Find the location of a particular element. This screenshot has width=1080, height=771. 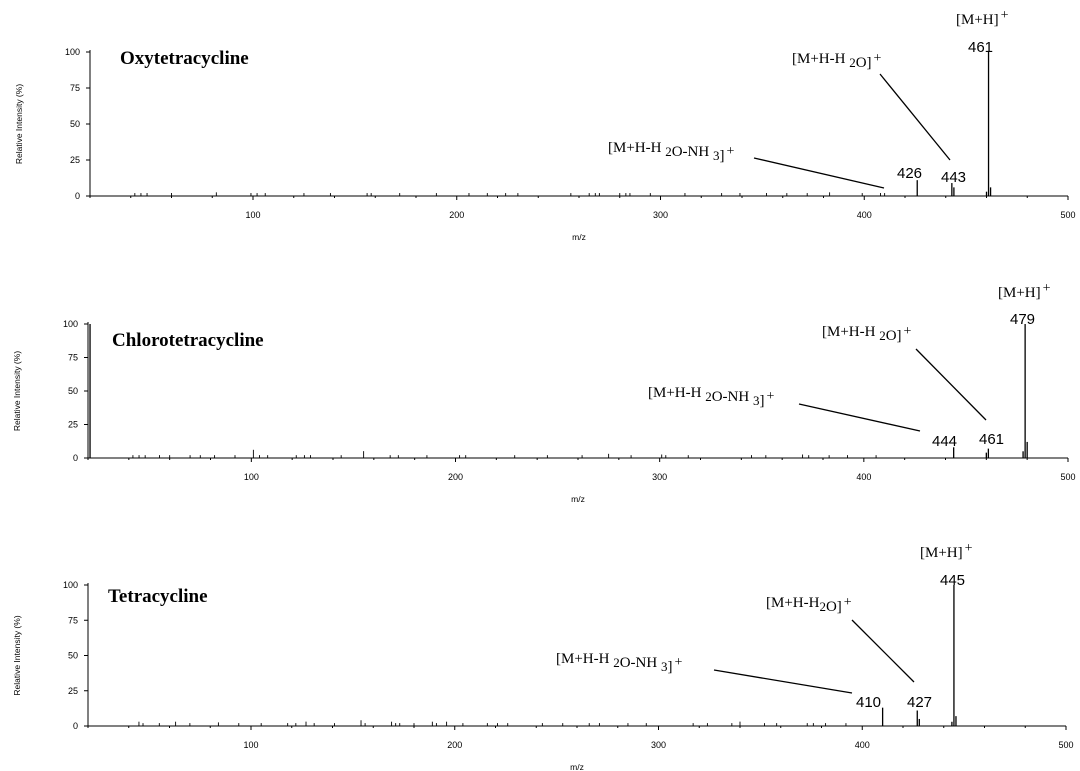

peak-label: 445 is located at coordinates (952, 580).